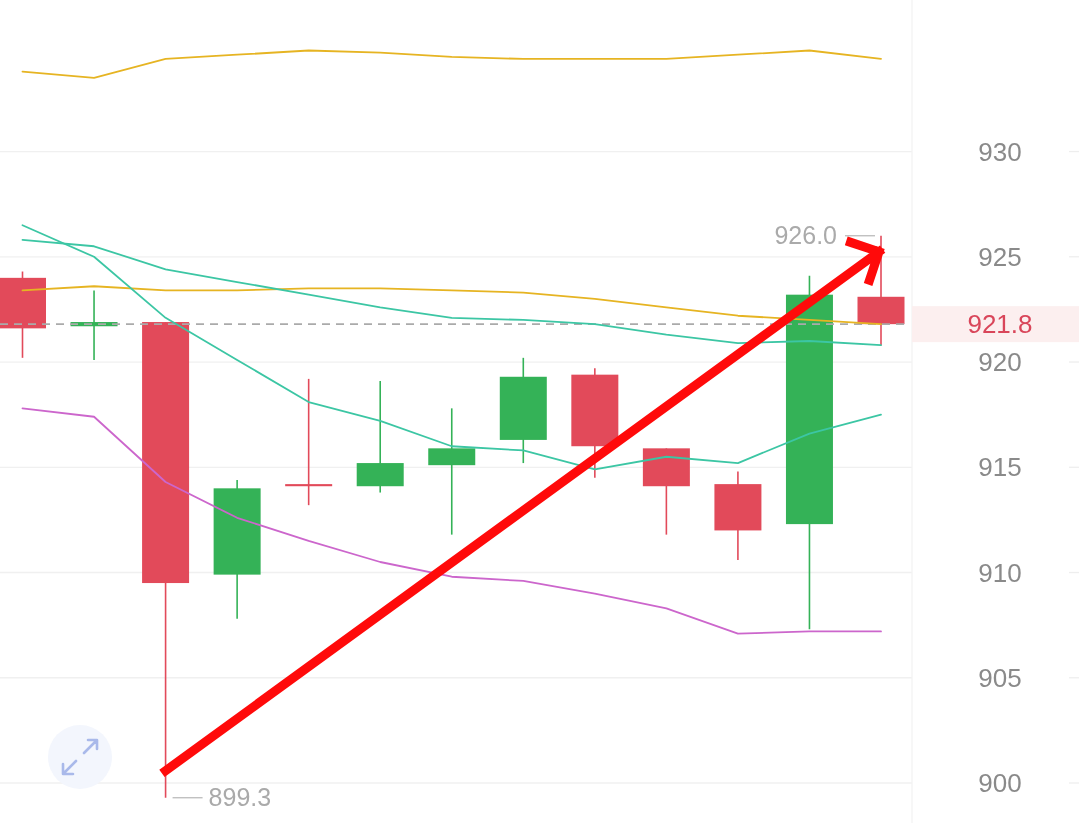 The height and width of the screenshot is (823, 1079). I want to click on y-tick-label: 910, so click(1000, 572).